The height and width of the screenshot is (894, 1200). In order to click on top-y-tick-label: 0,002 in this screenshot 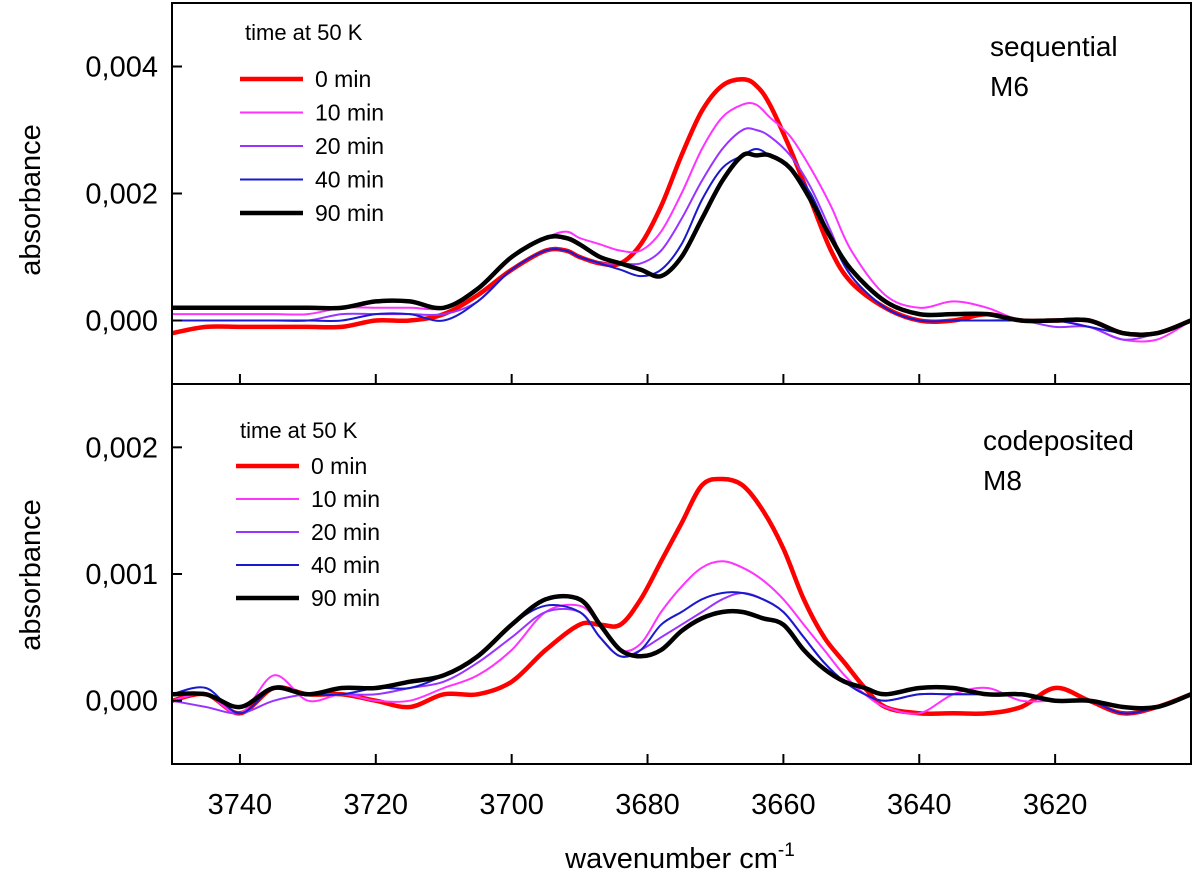, I will do `click(121, 195)`.